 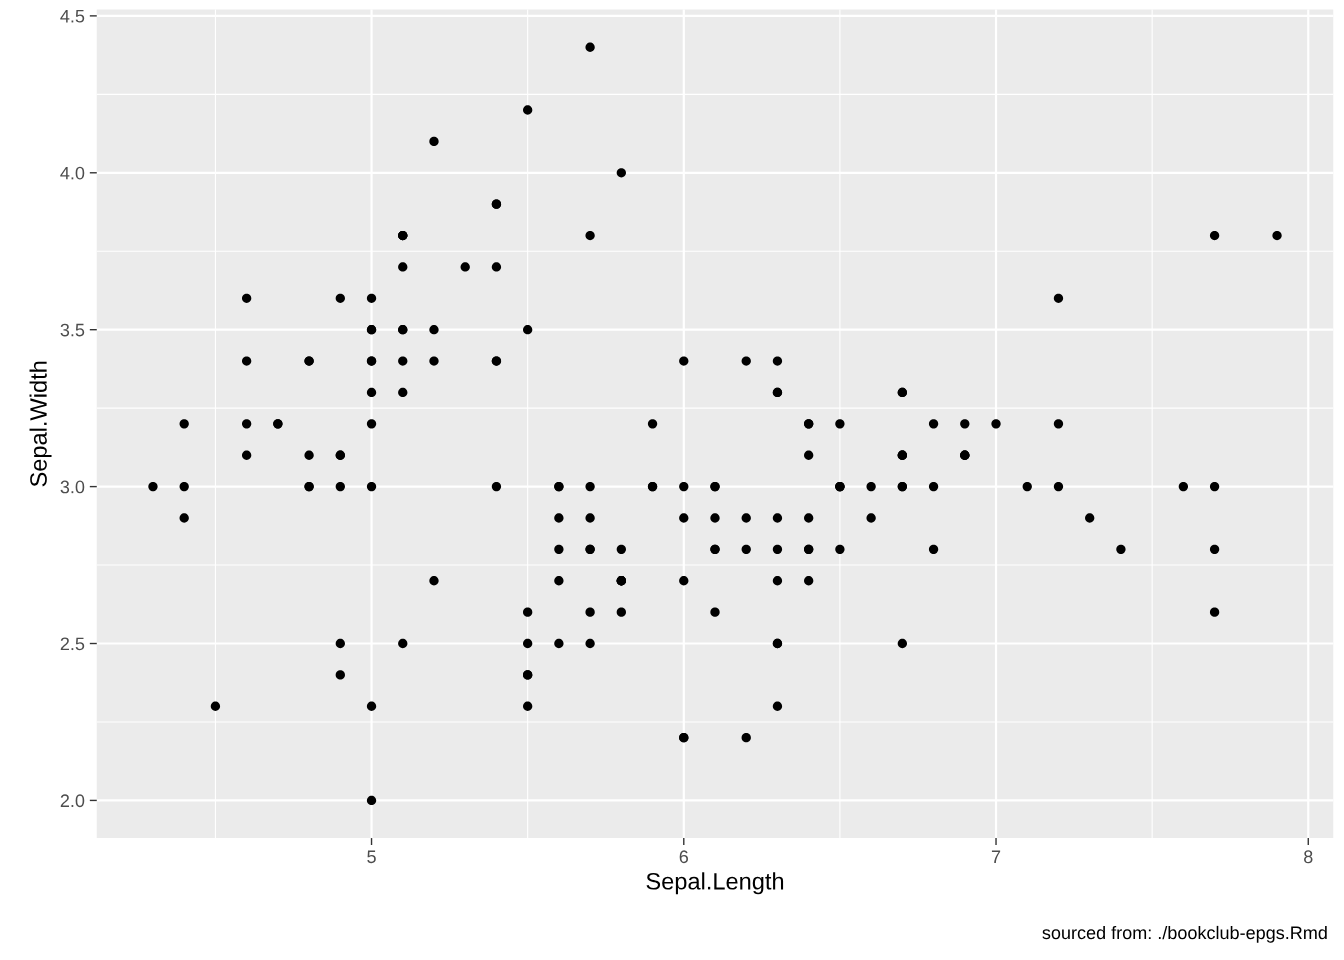 What do you see at coordinates (72, 16) in the screenshot?
I see `y-tick-label: 4.5` at bounding box center [72, 16].